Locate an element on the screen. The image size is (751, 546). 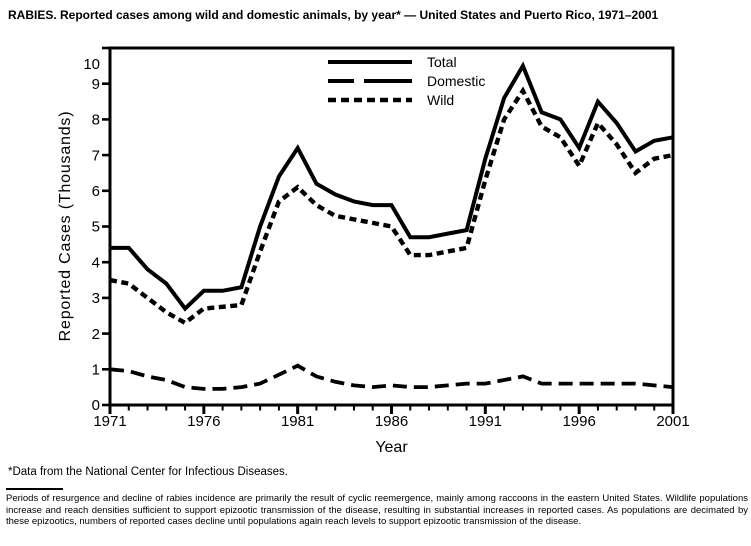
legend-label-domestic: Domestic is located at coordinates (456, 81).